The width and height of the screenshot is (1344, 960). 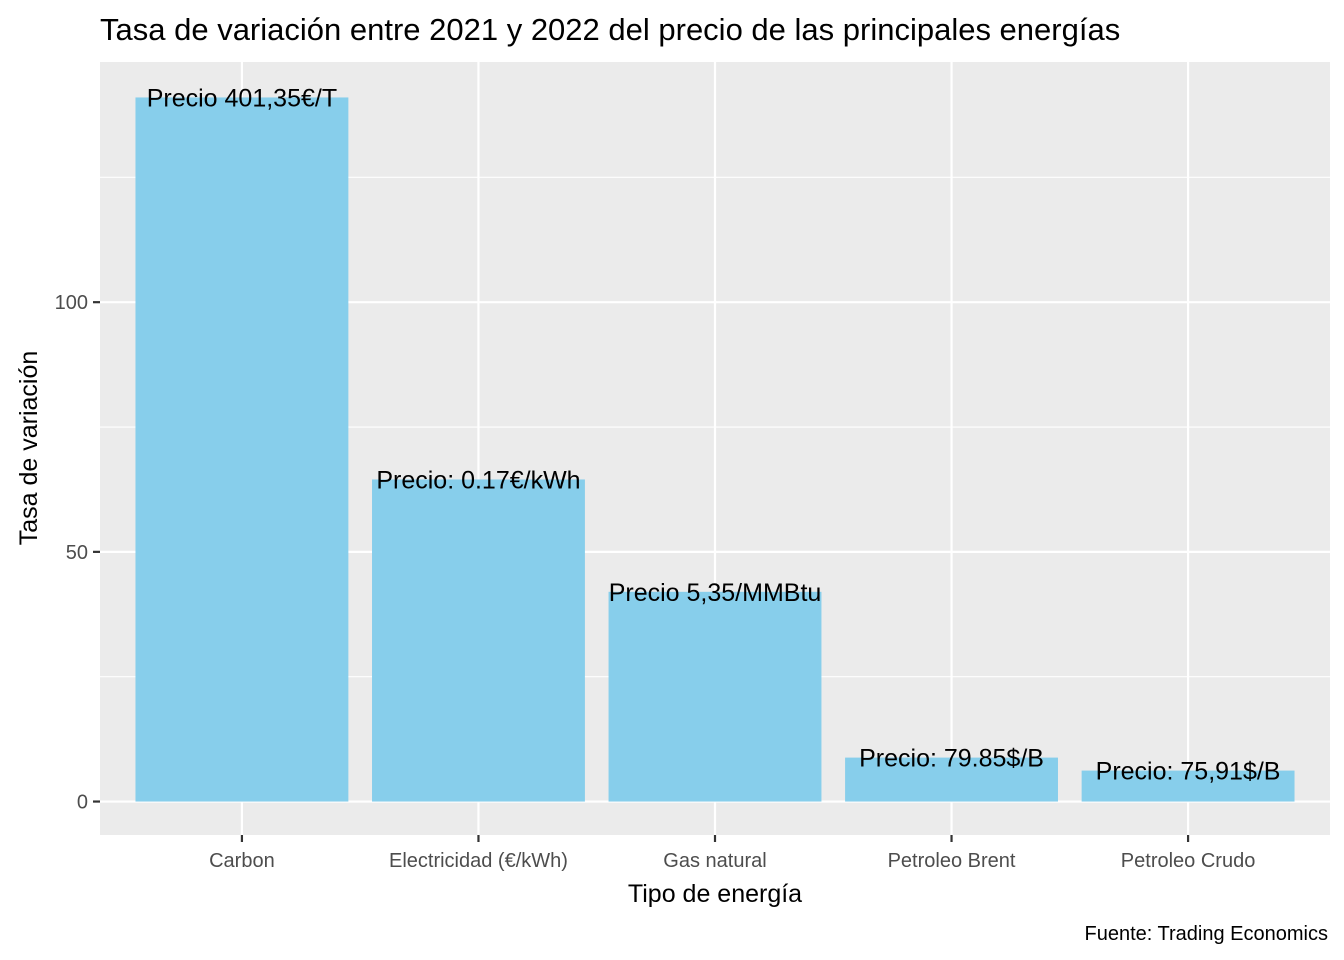 What do you see at coordinates (951, 759) in the screenshot?
I see `bar-label: Precio: 79.85$/B` at bounding box center [951, 759].